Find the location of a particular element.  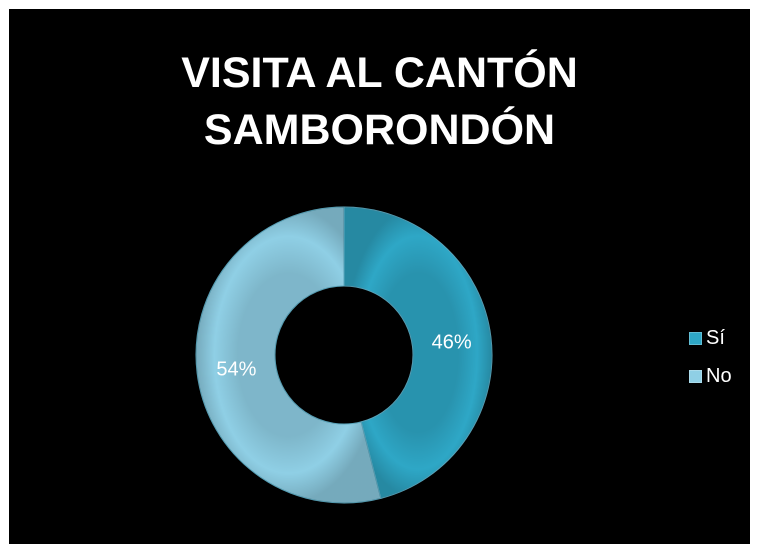

legend-swatch-no is located at coordinates (695, 376).